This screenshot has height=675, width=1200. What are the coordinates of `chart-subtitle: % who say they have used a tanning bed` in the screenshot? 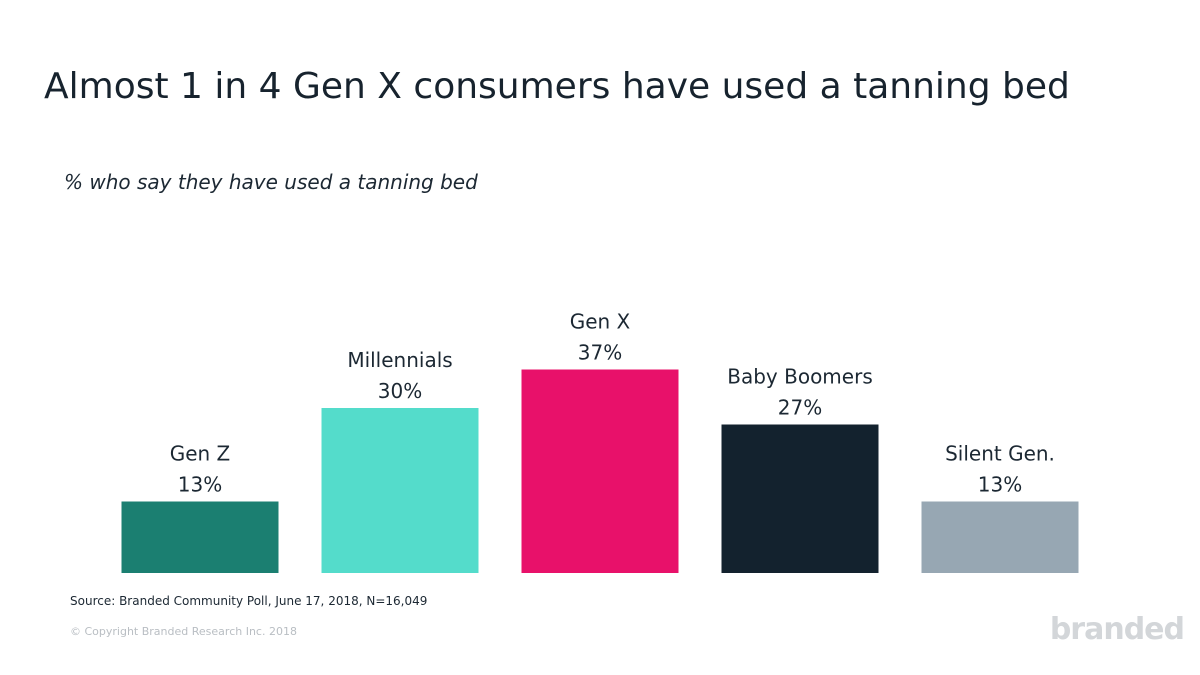 It's located at (271, 182).